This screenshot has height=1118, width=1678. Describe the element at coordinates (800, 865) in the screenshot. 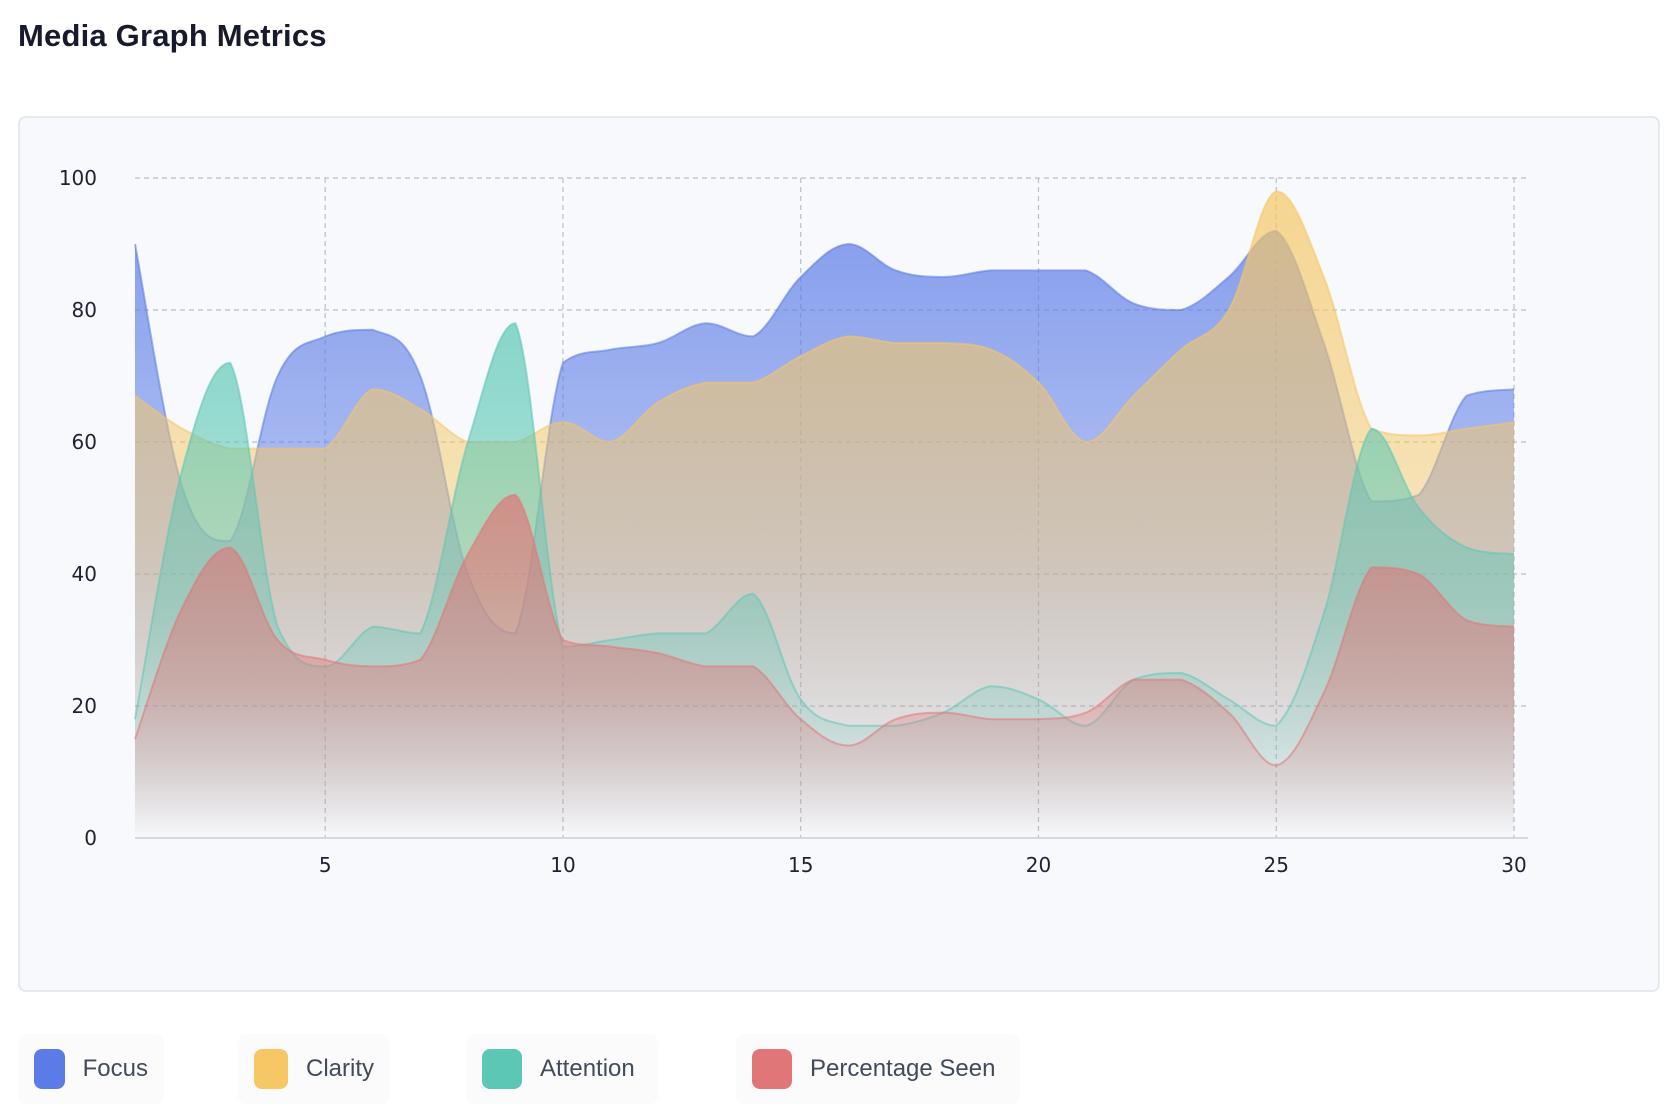

I see `x-tick-label: 15` at that location.